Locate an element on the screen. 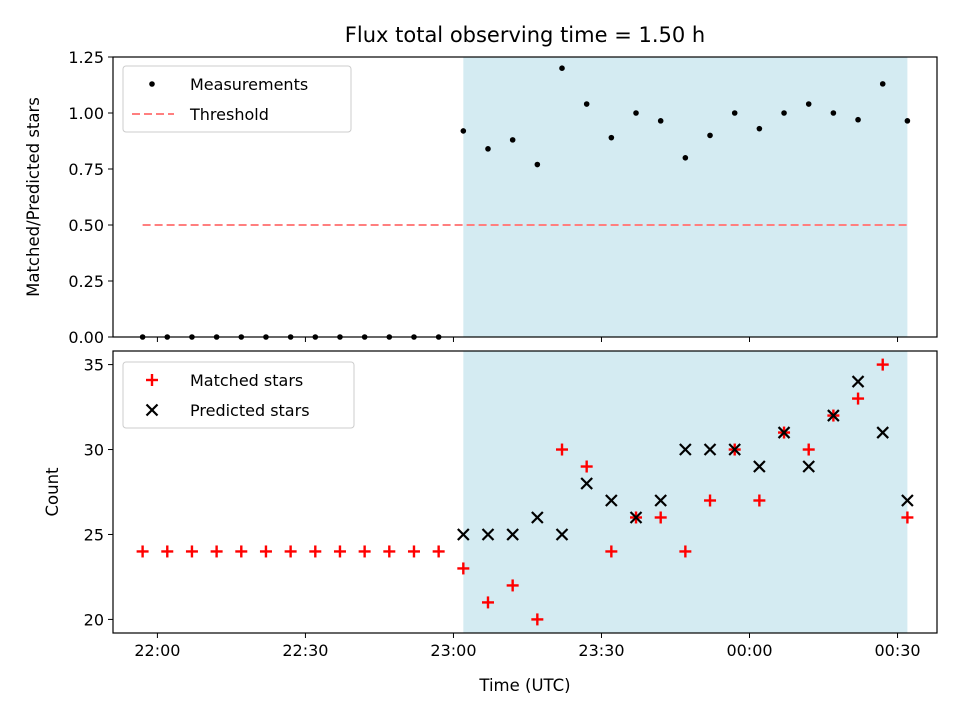 This screenshot has width=960, height=720. x-tick-label: 00:30 is located at coordinates (897, 650).